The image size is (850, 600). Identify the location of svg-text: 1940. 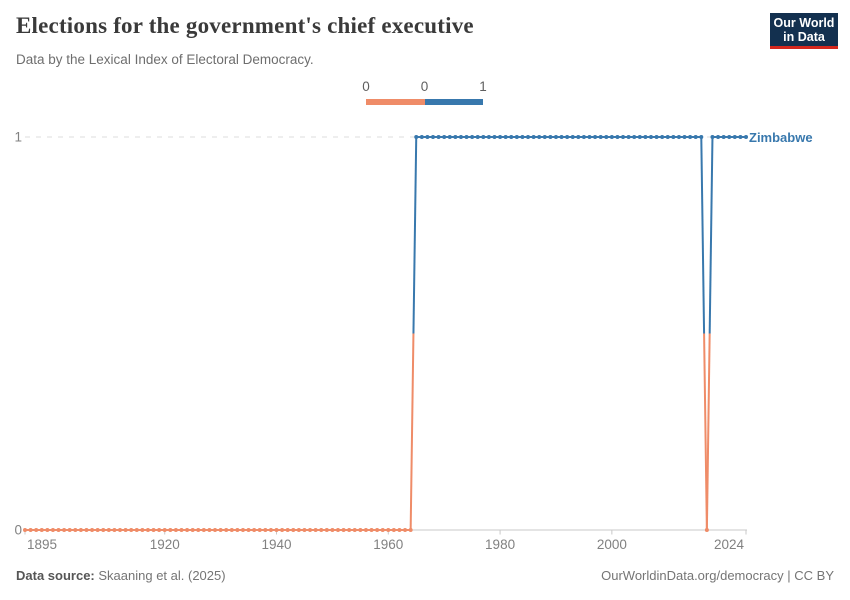
(276, 544).